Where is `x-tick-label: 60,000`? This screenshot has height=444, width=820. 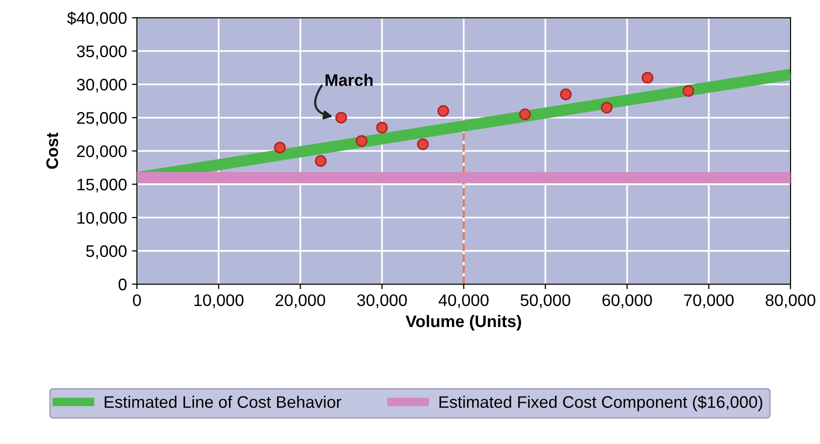
x-tick-label: 60,000 is located at coordinates (627, 301).